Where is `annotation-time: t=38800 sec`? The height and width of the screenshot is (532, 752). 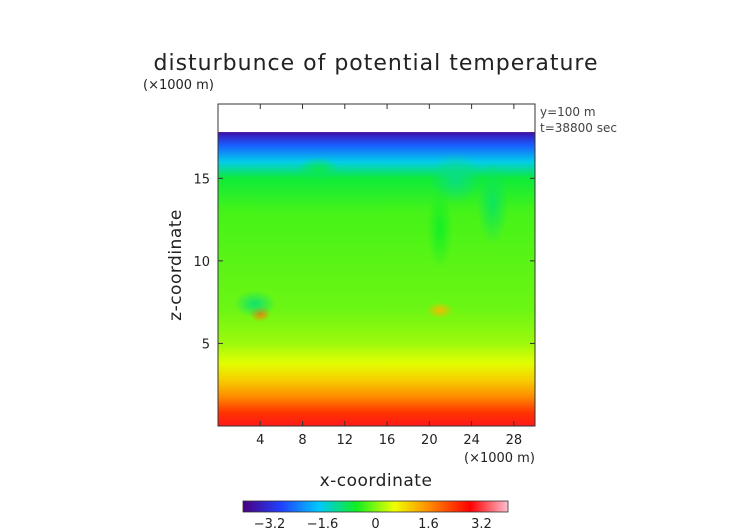 annotation-time: t=38800 sec is located at coordinates (578, 128).